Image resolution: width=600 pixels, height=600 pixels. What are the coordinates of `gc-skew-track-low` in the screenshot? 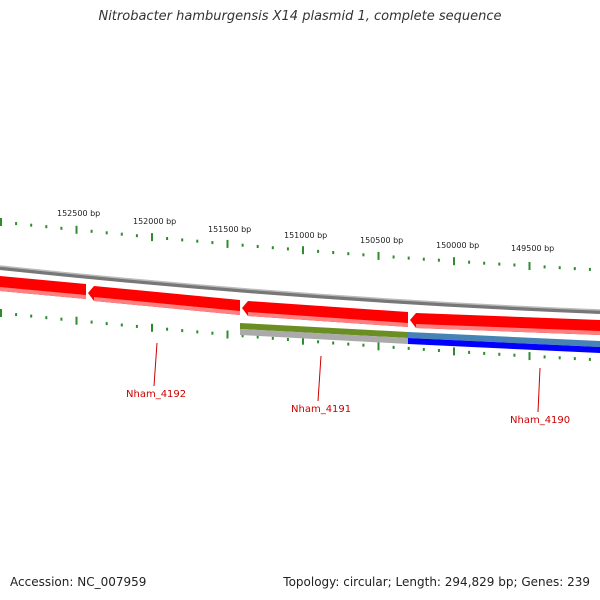 It's located at (504, 345).